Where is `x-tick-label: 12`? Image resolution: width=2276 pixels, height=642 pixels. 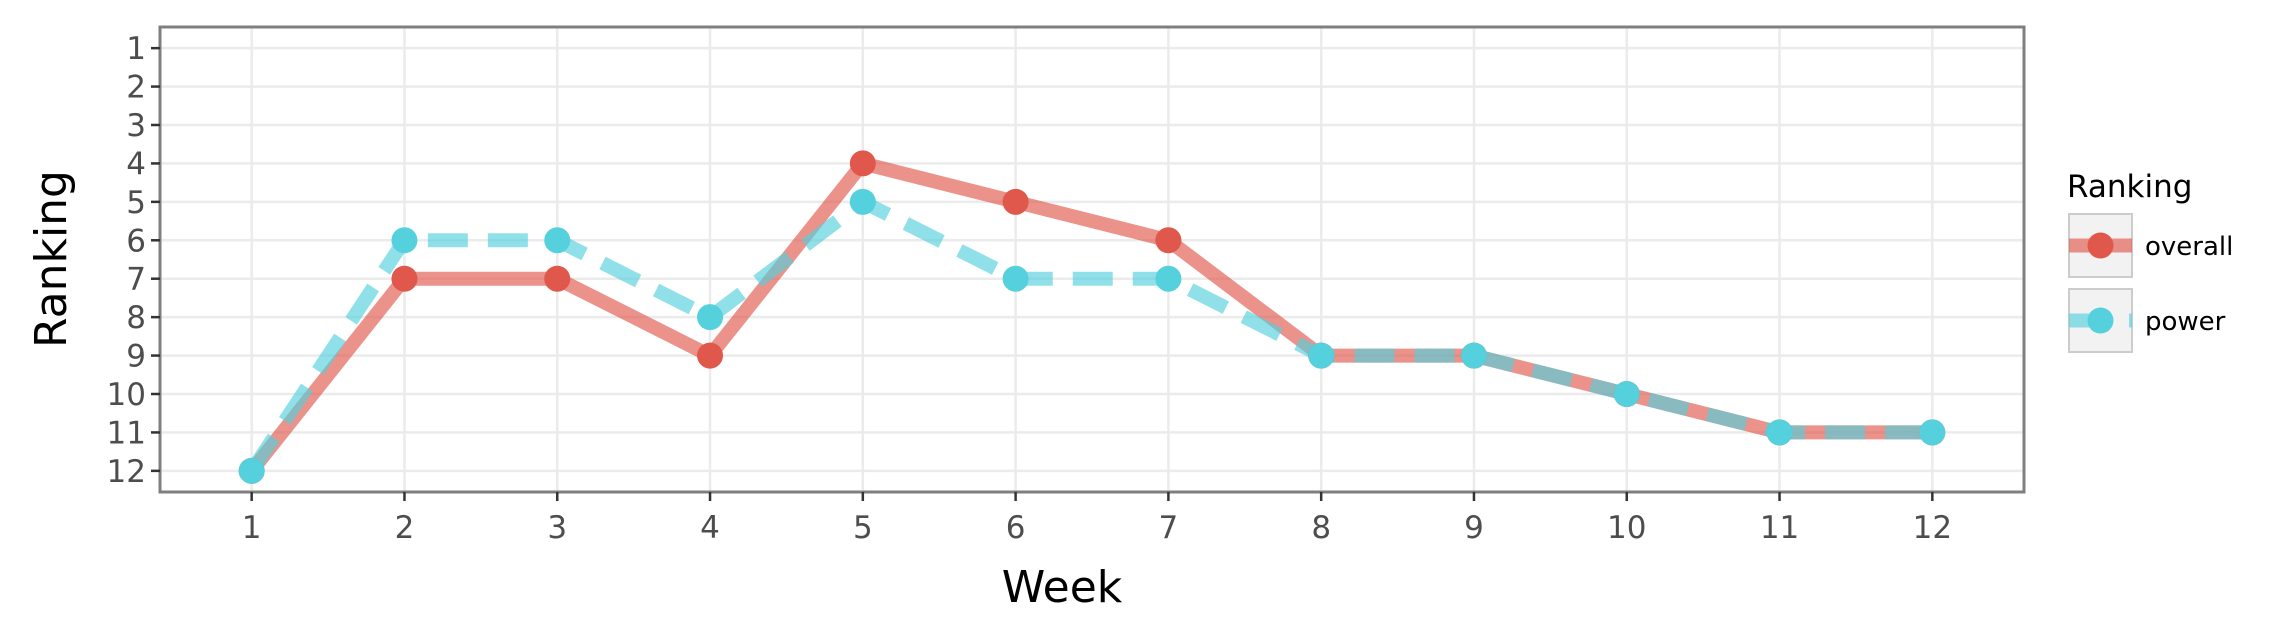
x-tick-label: 12 is located at coordinates (1932, 528).